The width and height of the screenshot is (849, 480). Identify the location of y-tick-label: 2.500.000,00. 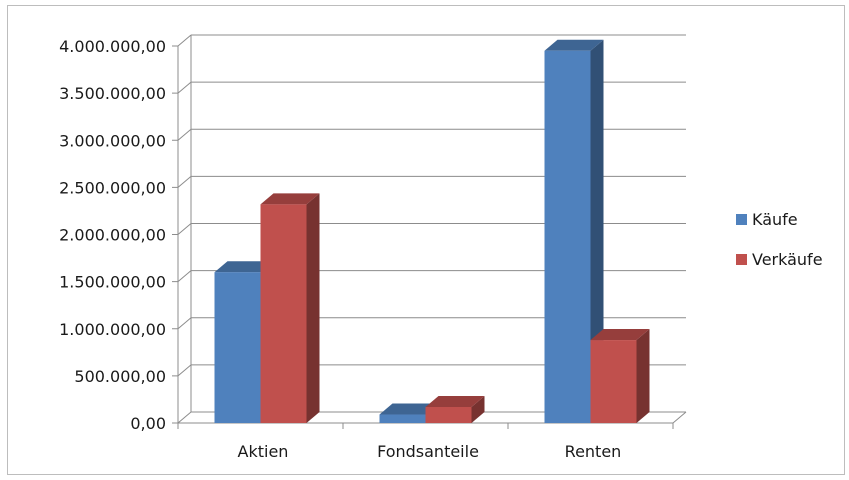
(112, 187).